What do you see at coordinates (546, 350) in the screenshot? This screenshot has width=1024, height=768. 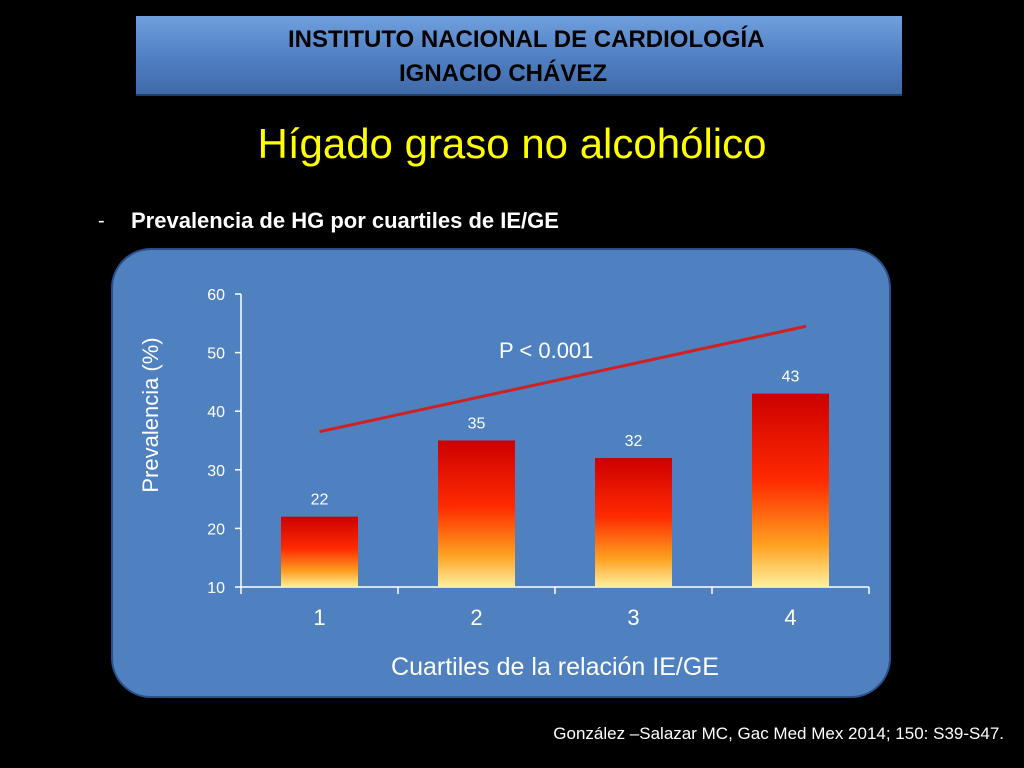 I see `p-value-annotation: P < 0.001` at bounding box center [546, 350].